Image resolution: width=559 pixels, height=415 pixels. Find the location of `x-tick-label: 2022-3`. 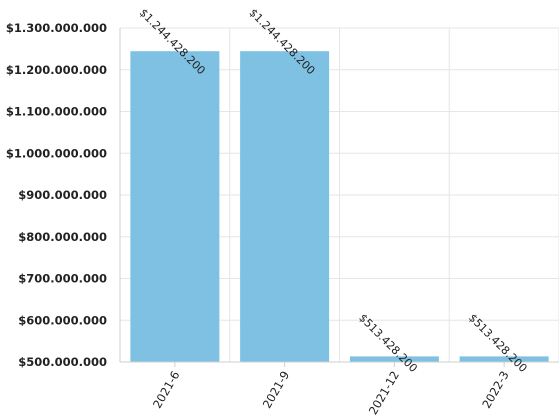

x-tick-label: 2022-3 is located at coordinates (495, 390).